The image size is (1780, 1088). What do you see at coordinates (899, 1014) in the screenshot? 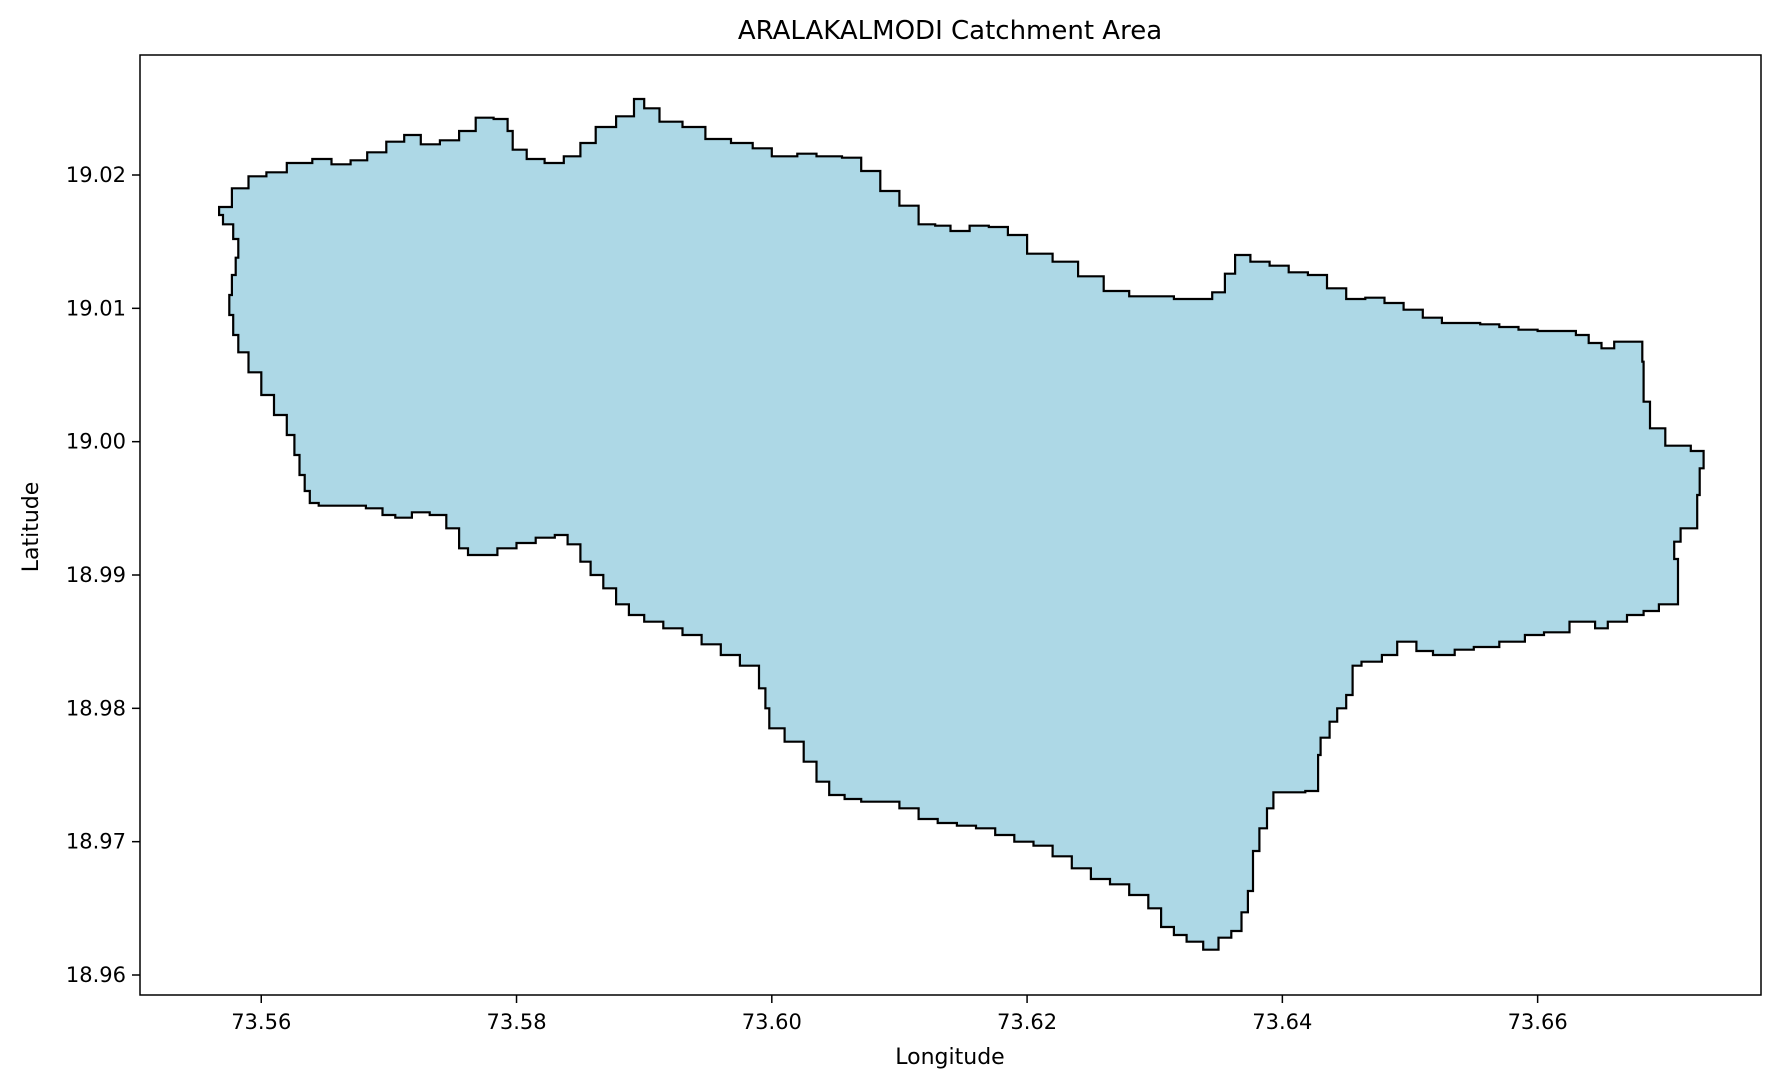
I see `x-axis: 73.56 73.58 73.60 73.62 73.64 73.66` at bounding box center [899, 1014].